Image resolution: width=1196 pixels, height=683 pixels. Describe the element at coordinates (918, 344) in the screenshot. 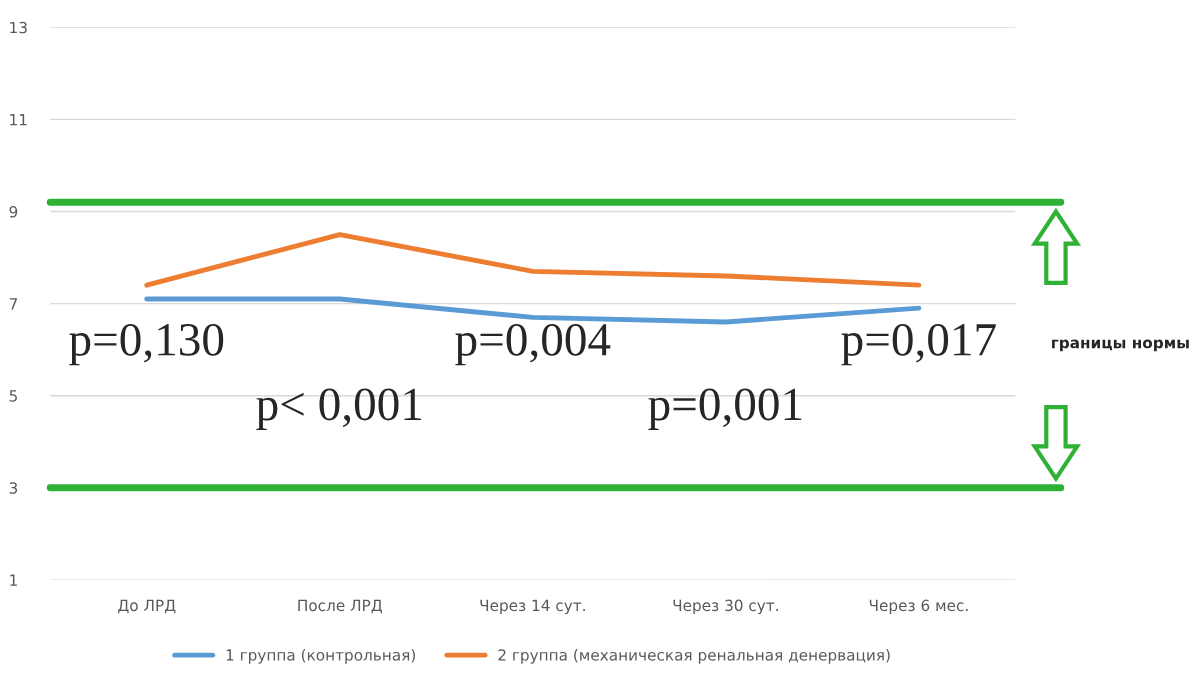

I see `annotation: p=0,017` at that location.